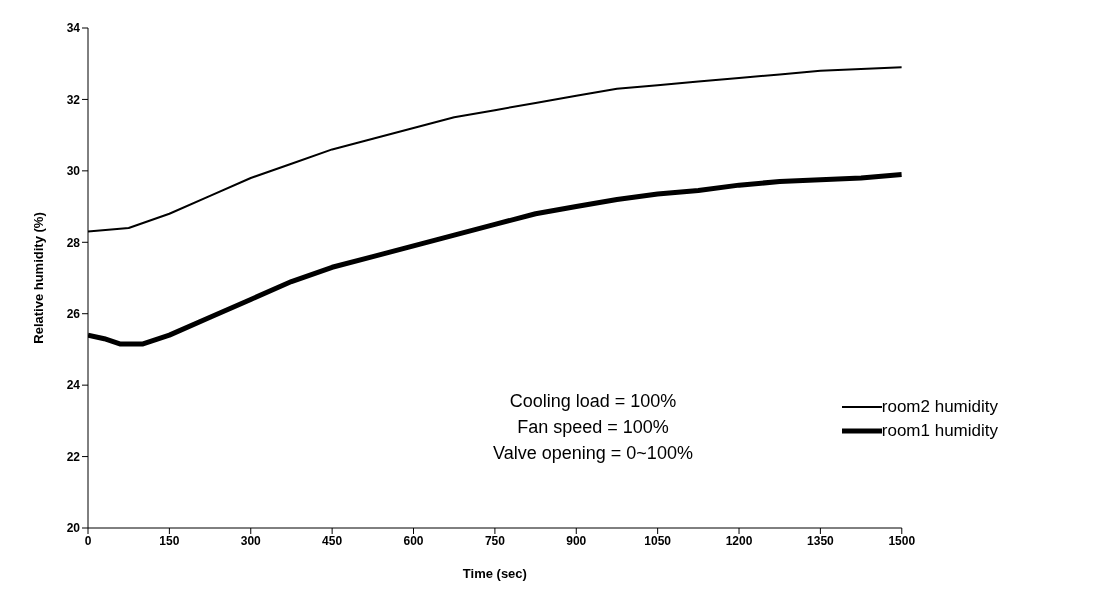 The image size is (1103, 616). What do you see at coordinates (73, 99) in the screenshot?
I see `y-tick-label: 32` at bounding box center [73, 99].